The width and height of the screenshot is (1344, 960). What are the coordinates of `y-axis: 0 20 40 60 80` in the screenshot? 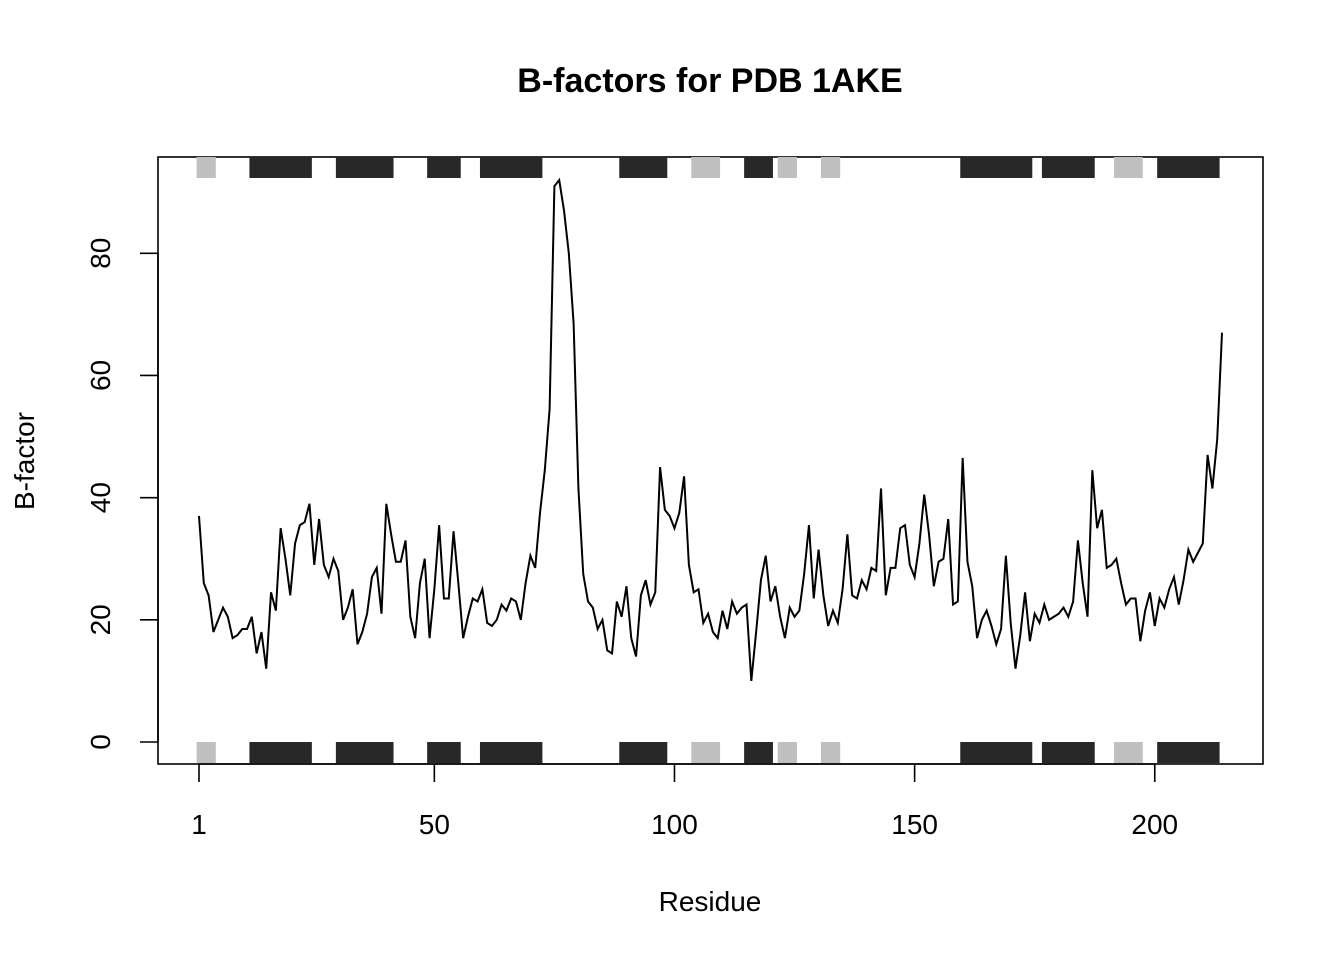 It's located at (122, 494).